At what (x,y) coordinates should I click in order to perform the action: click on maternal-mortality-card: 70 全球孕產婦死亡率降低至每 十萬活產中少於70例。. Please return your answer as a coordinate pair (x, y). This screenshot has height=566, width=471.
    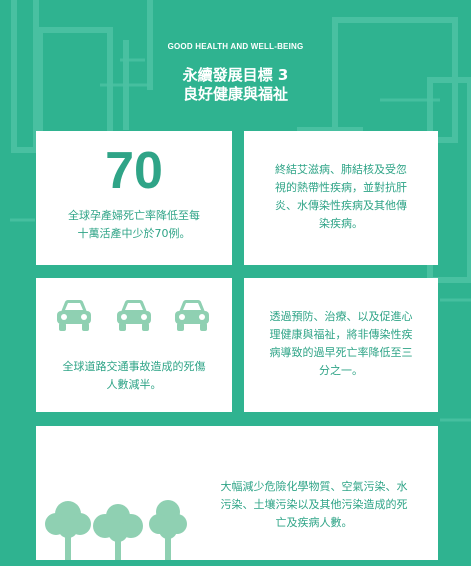
    Looking at the image, I should click on (134, 198).